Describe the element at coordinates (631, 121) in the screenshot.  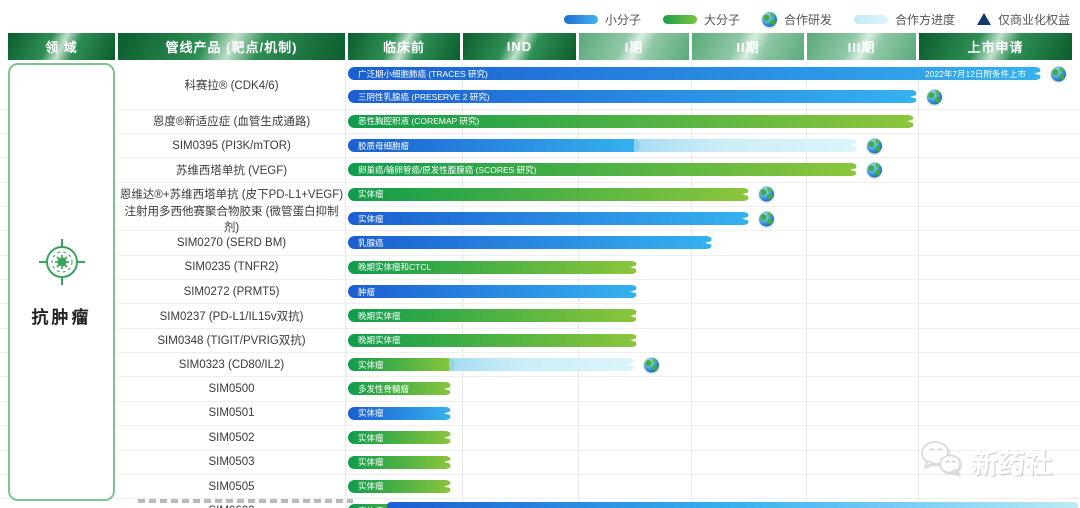
I see `progress-bar: 恶性胸腔积液 (COREMAP 研究)` at that location.